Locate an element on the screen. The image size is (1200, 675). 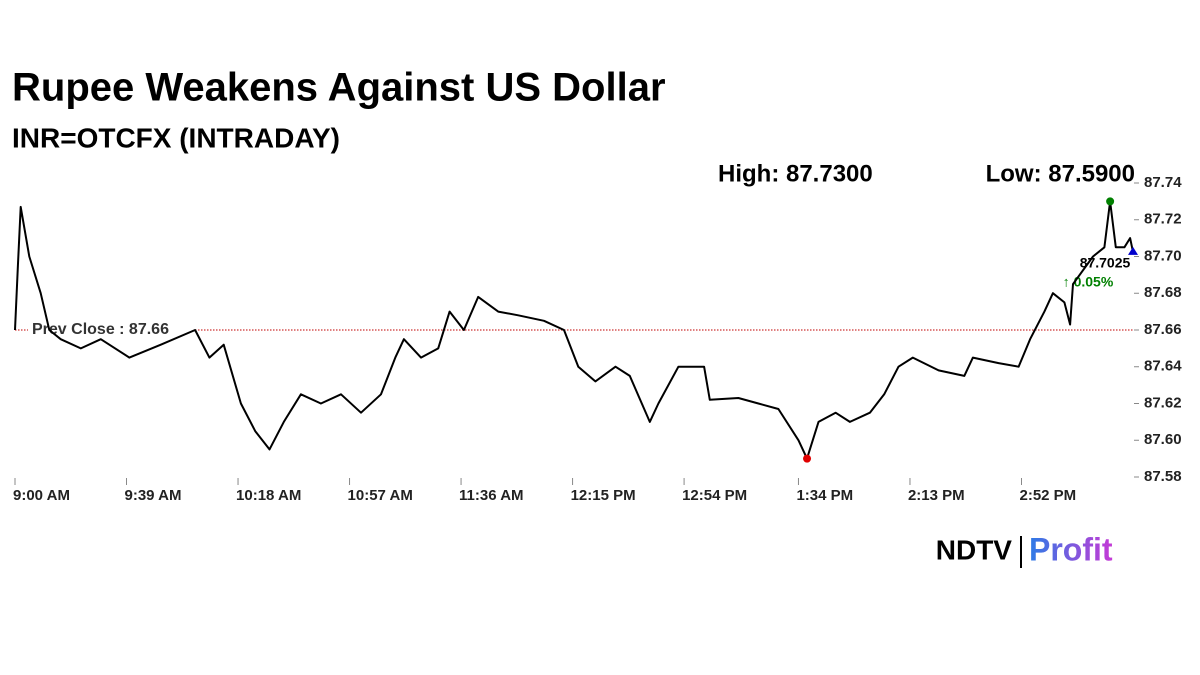
y-tick-label: 87.58 is located at coordinates (1163, 476).